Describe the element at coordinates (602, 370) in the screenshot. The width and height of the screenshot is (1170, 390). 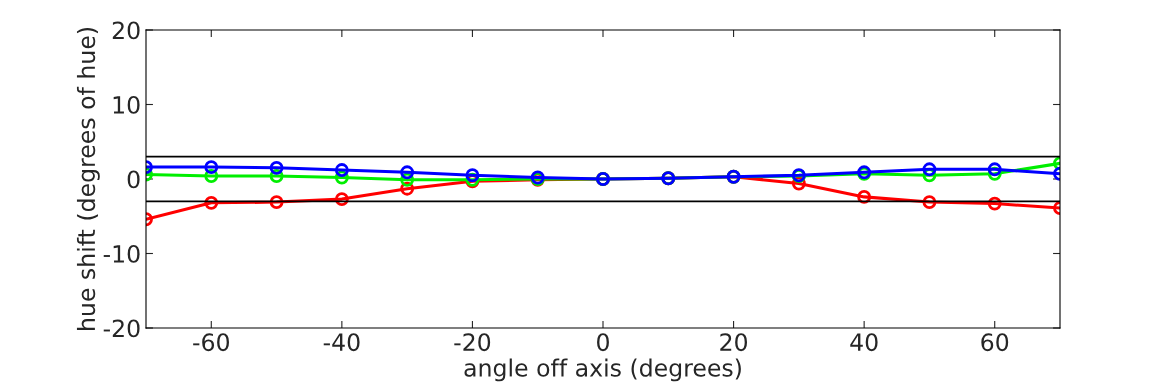
I see `x-axis-title: angle off axis (degrees)` at that location.